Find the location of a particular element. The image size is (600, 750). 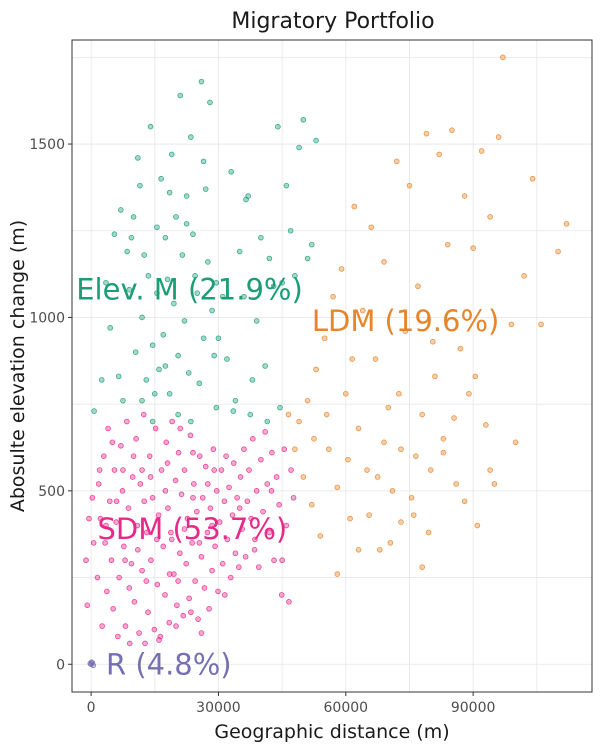

cluster-label: LDM (19.6%) is located at coordinates (405, 321).